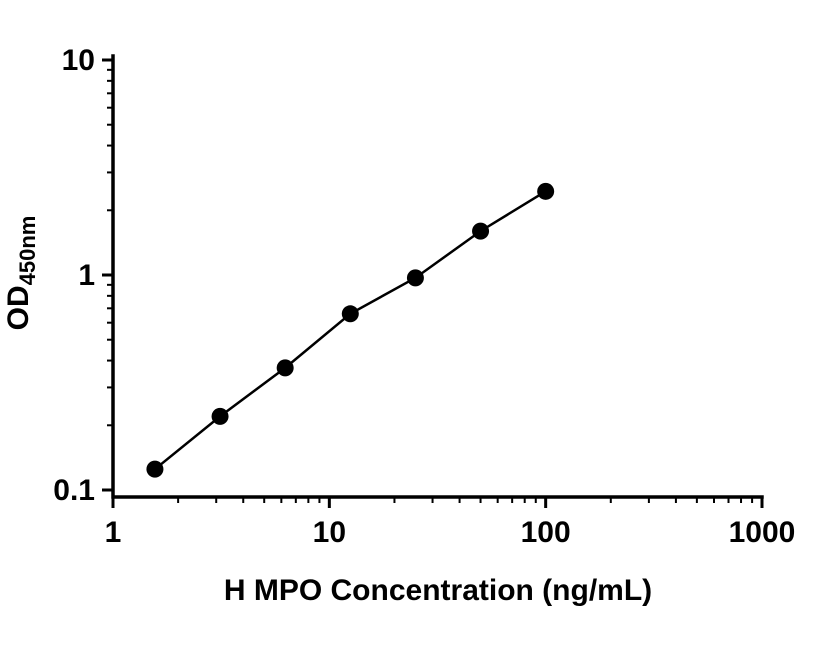 This screenshot has width=816, height=645. I want to click on x-axis-title: H MPO Concentration (ng/mL), so click(438, 590).